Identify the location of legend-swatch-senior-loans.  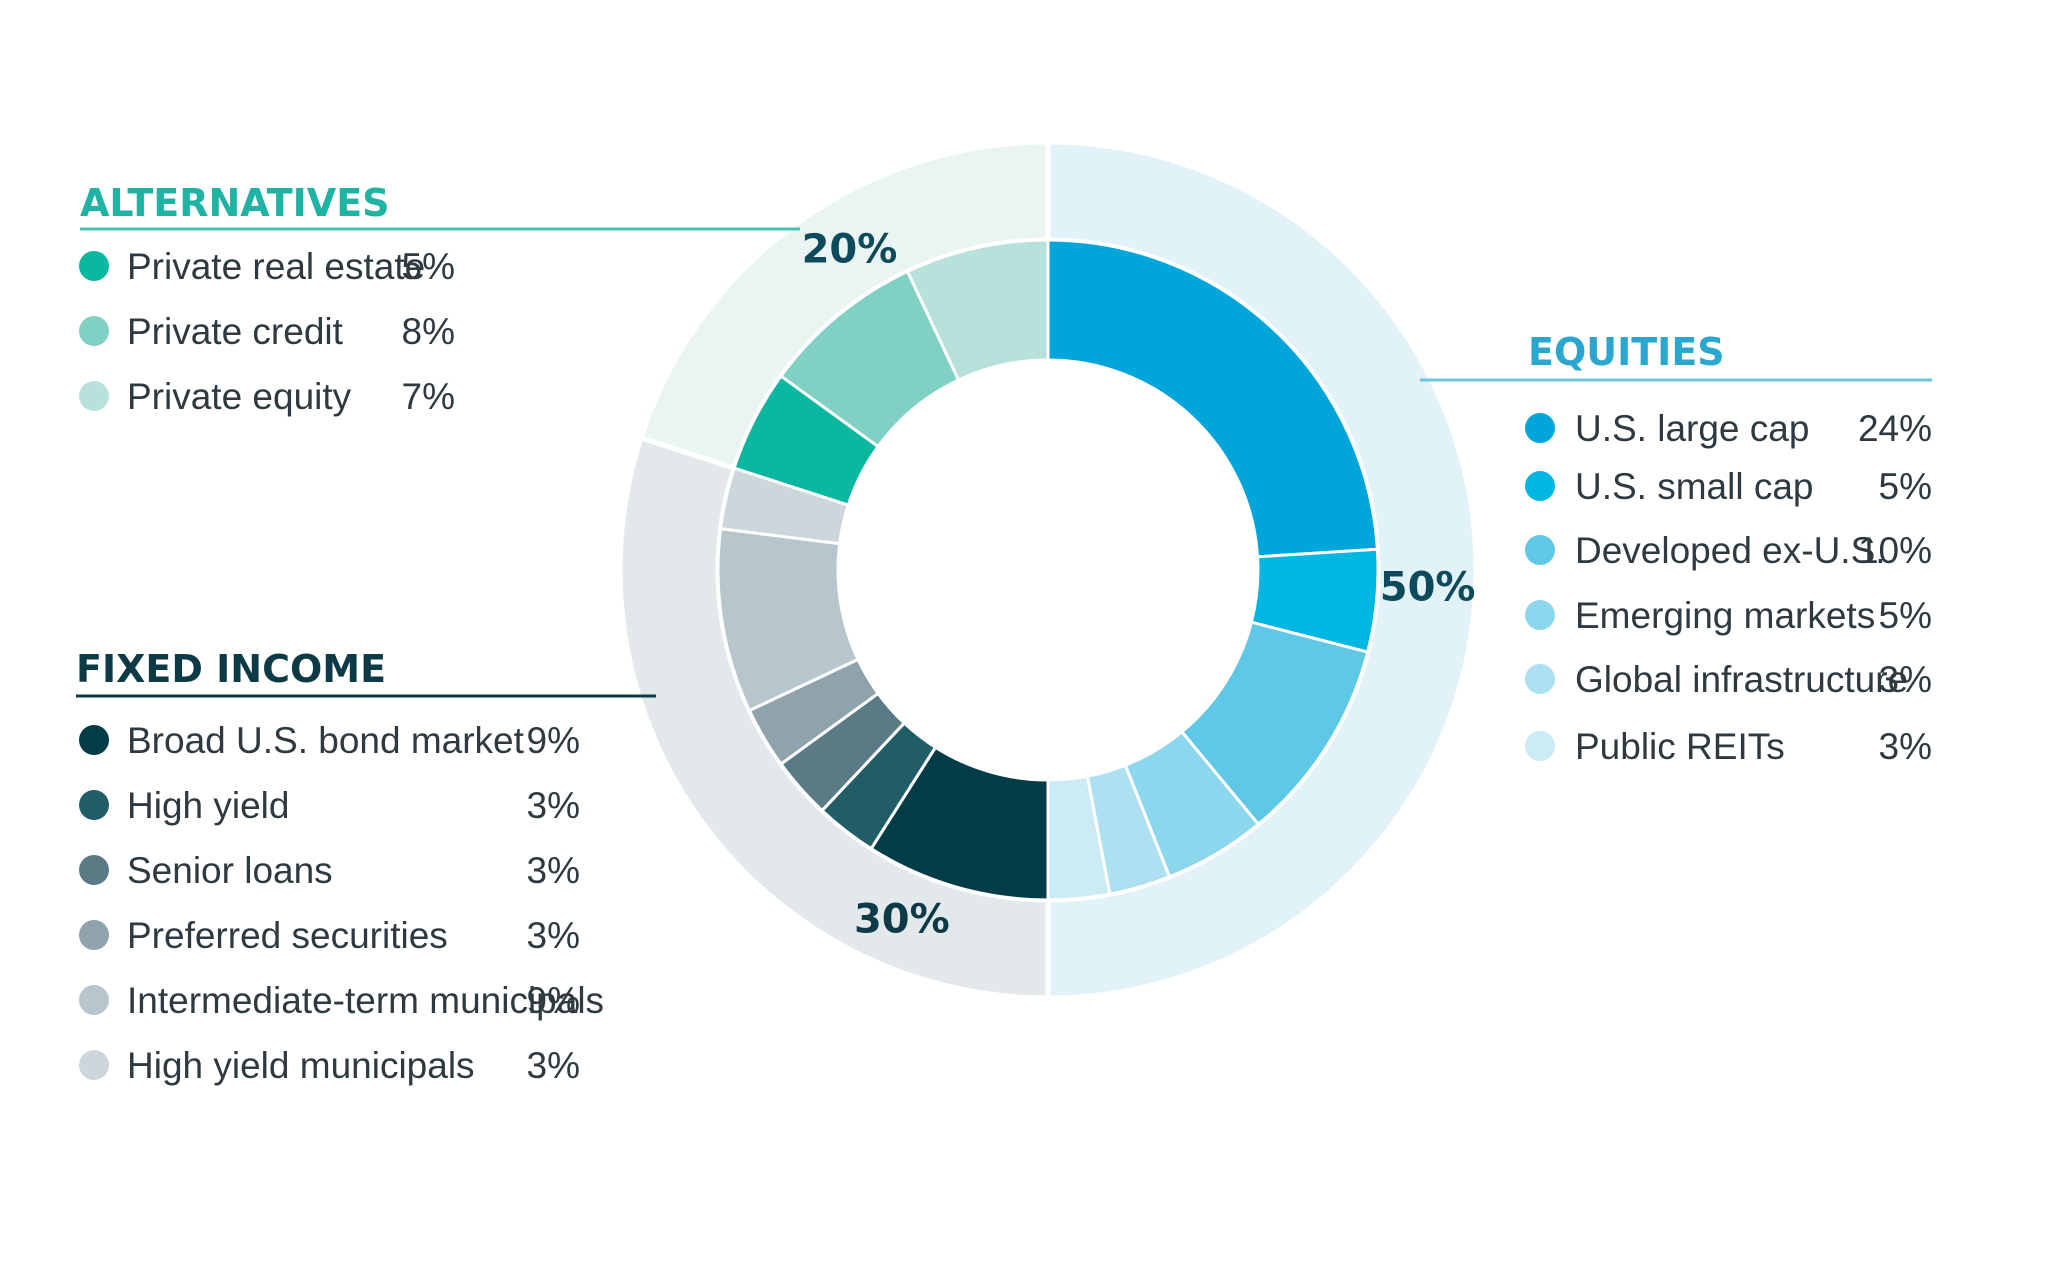
(94, 870).